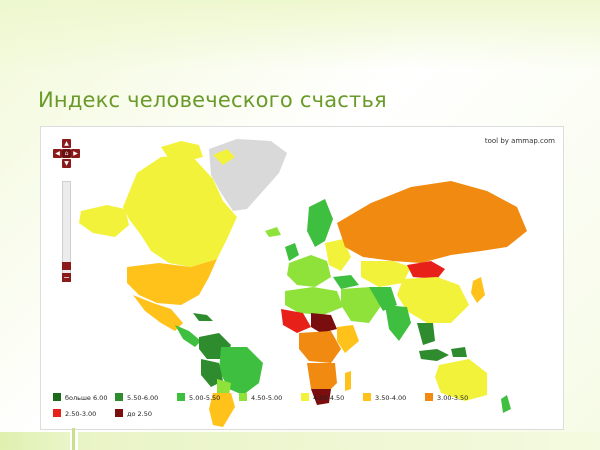  What do you see at coordinates (180, 211) in the screenshot?
I see `region-canada` at bounding box center [180, 211].